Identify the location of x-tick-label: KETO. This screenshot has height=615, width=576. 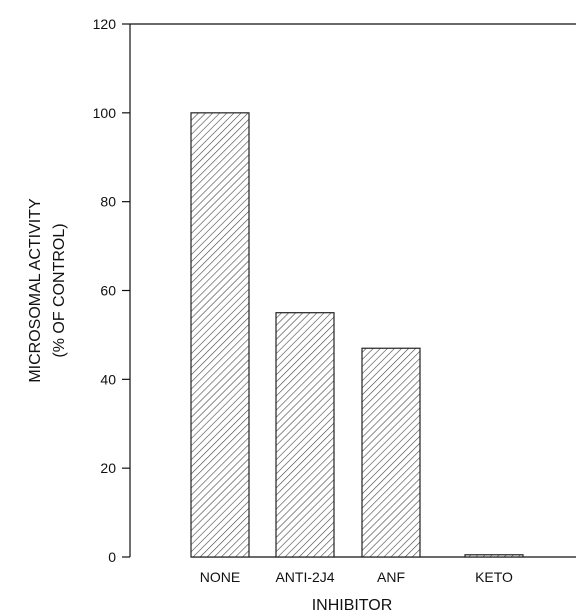
(494, 577).